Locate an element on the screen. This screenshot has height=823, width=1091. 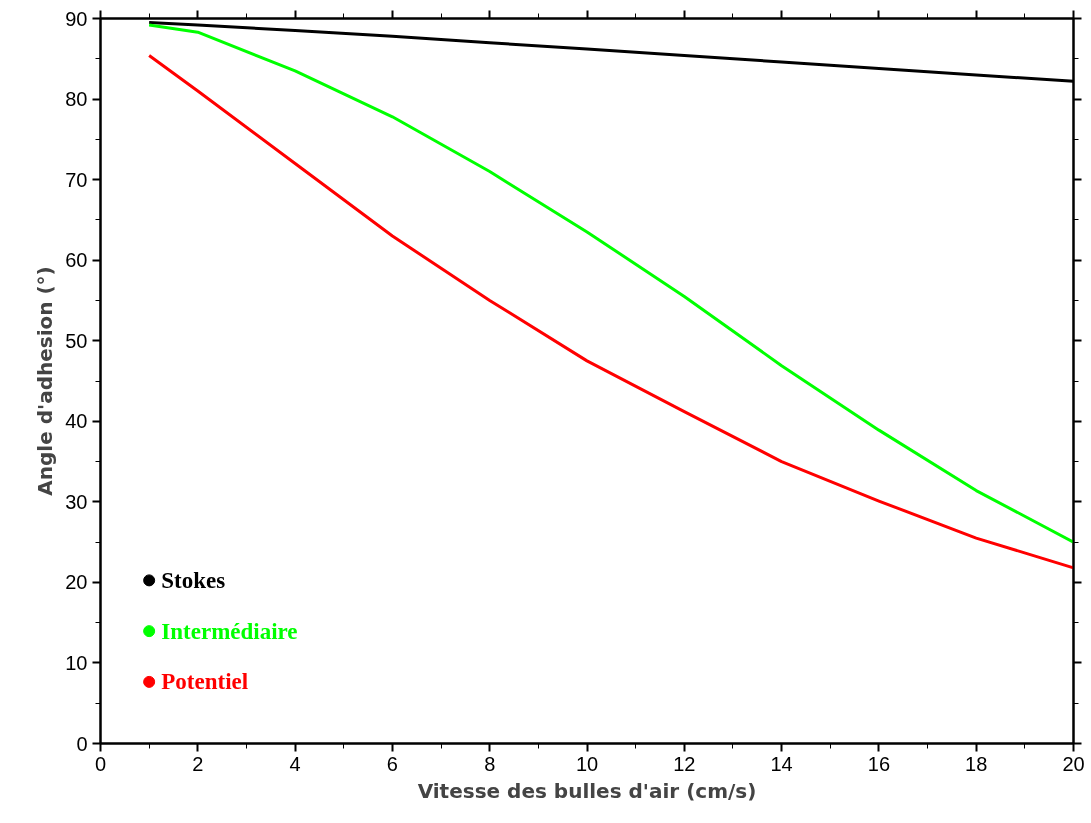
y-tick-label: 80 is located at coordinates (76, 99).